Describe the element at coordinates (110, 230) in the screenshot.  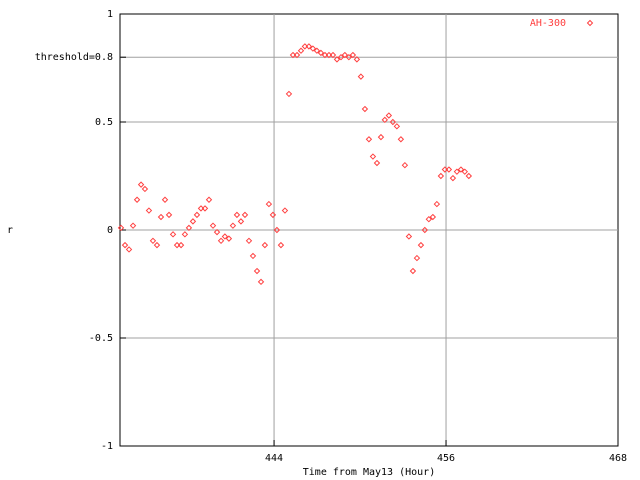
I see `y-tick-label: 0` at that location.